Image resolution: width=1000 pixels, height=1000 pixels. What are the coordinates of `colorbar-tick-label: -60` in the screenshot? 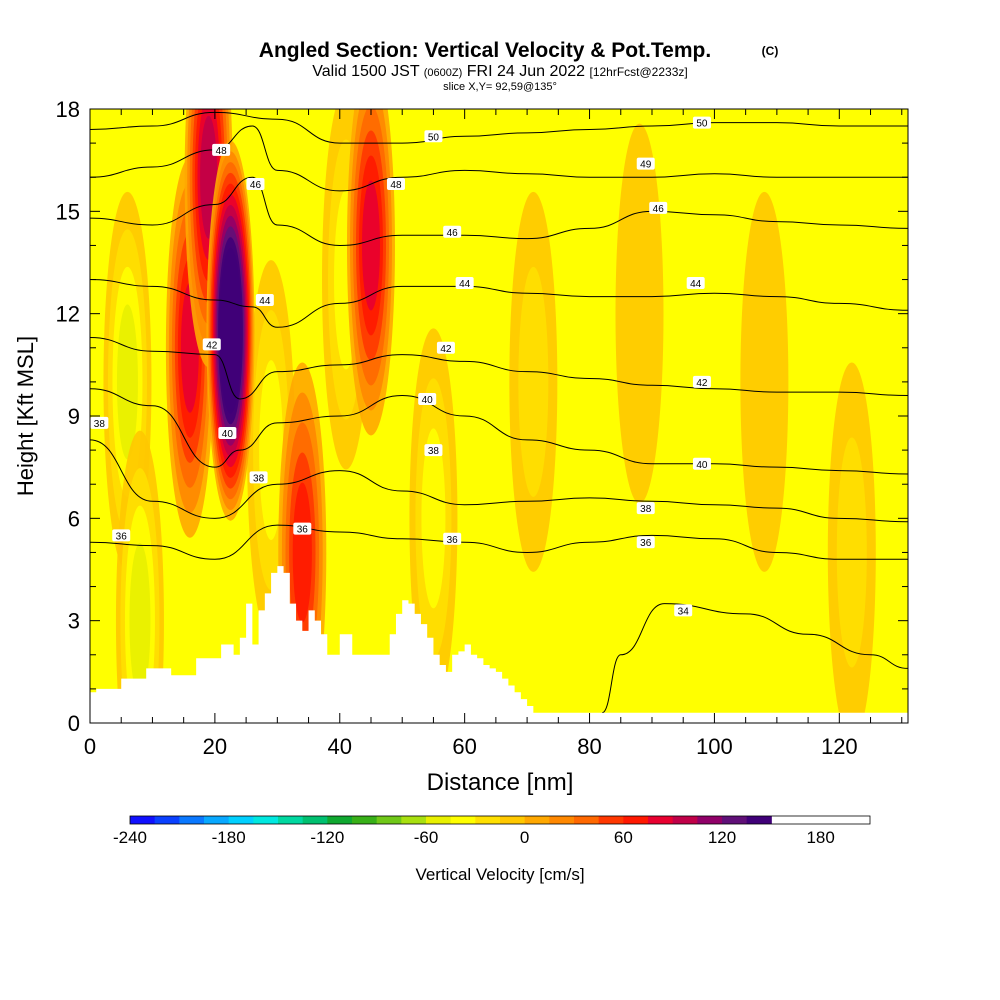 It's located at (426, 837).